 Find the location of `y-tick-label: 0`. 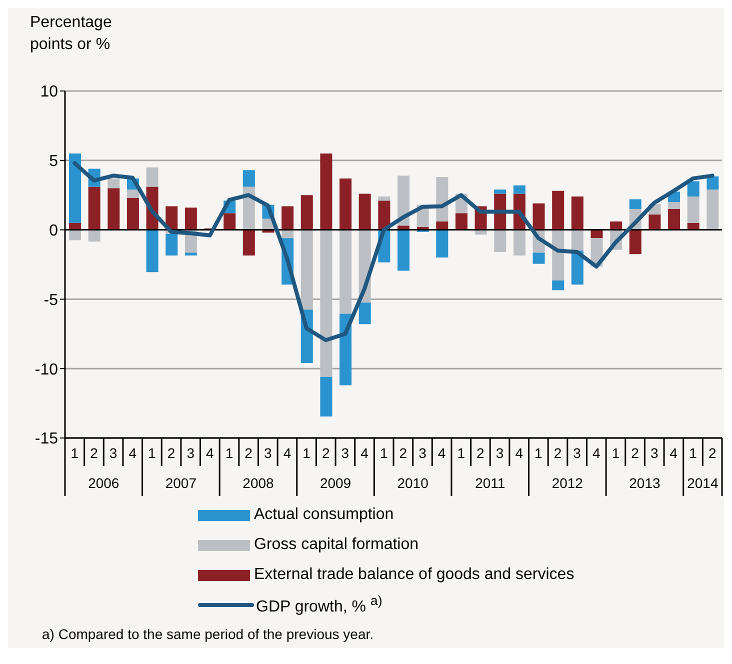

y-tick-label: 0 is located at coordinates (53, 231).